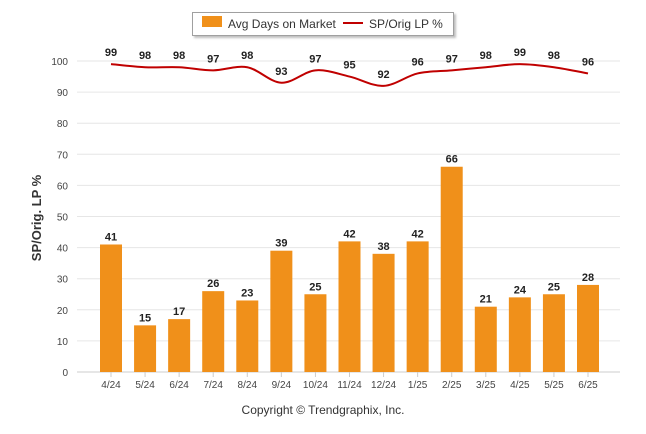 This screenshot has width=646, height=434. What do you see at coordinates (486, 385) in the screenshot?
I see `x-tick-label: 3/25` at bounding box center [486, 385].